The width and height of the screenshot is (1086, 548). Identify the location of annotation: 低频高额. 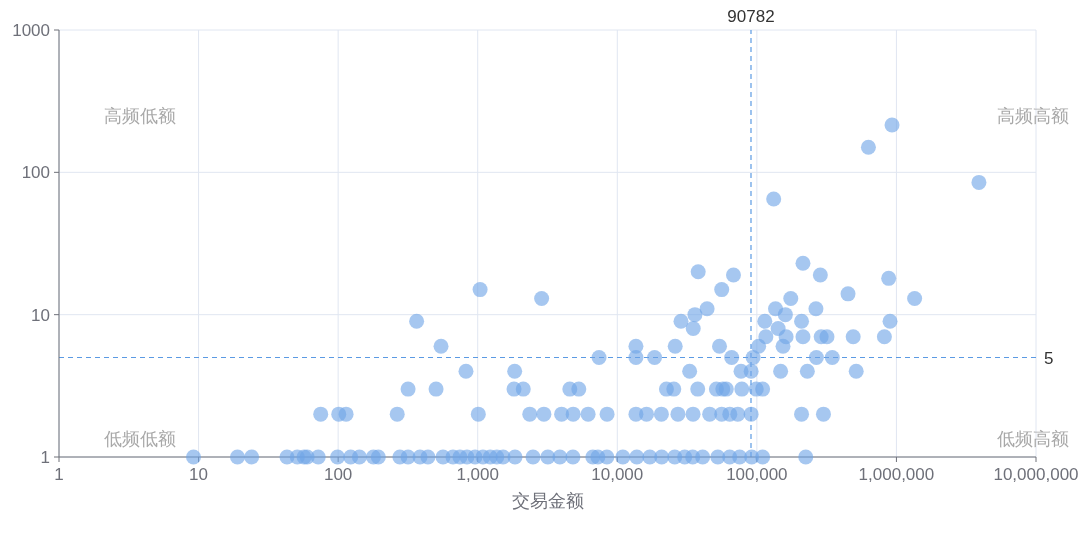
(1033, 439).